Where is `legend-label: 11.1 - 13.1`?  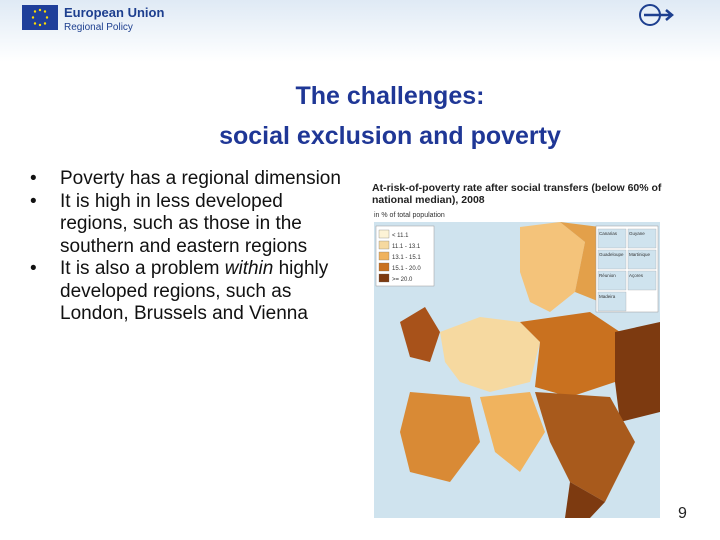
legend-label: 11.1 - 13.1 is located at coordinates (406, 247).